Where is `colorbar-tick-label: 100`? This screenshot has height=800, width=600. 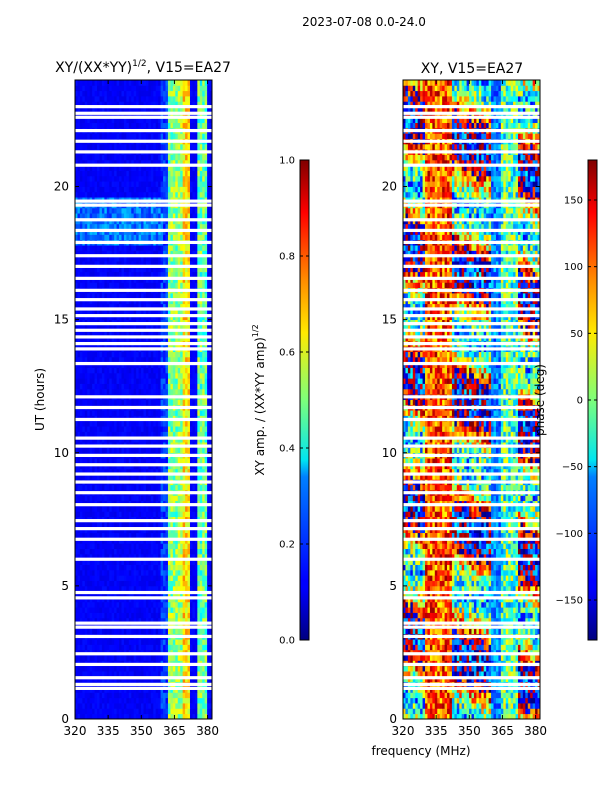 colorbar-tick-label: 100 is located at coordinates (573, 267).